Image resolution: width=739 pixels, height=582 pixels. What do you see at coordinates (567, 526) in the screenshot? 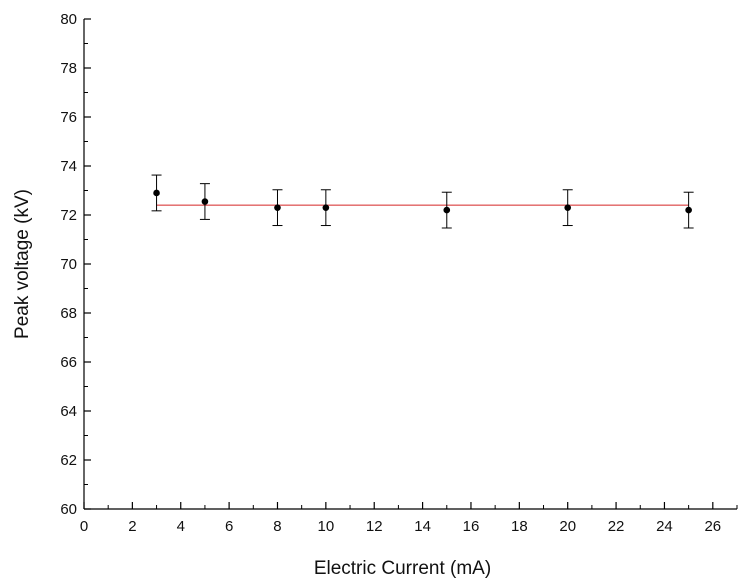
I see `x-tick-label: 20` at bounding box center [567, 526].